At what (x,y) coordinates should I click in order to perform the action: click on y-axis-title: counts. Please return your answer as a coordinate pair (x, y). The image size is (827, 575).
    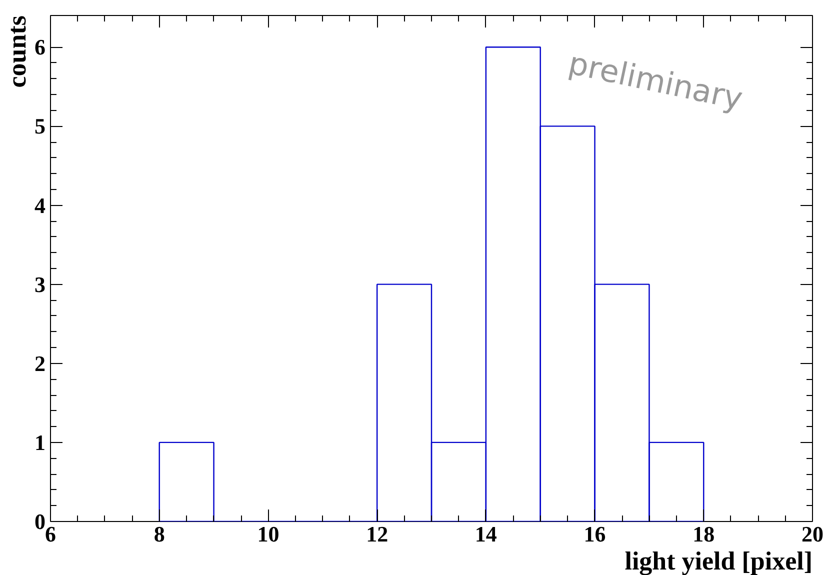
    Looking at the image, I should click on (17, 51).